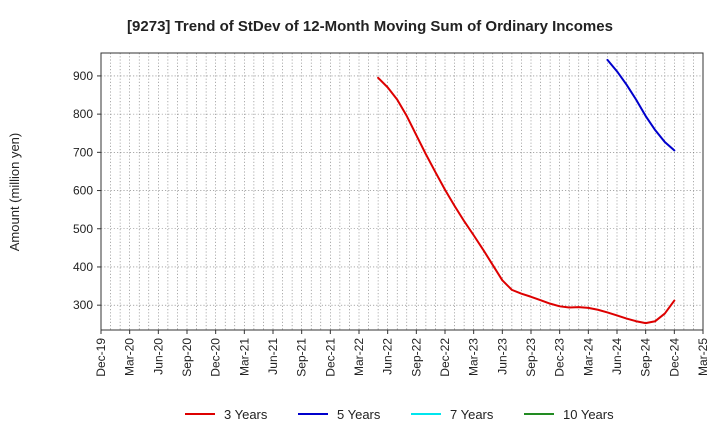 This screenshot has height=440, width=720. Describe the element at coordinates (101, 357) in the screenshot. I see `x-tick-label: Dec-19` at that location.